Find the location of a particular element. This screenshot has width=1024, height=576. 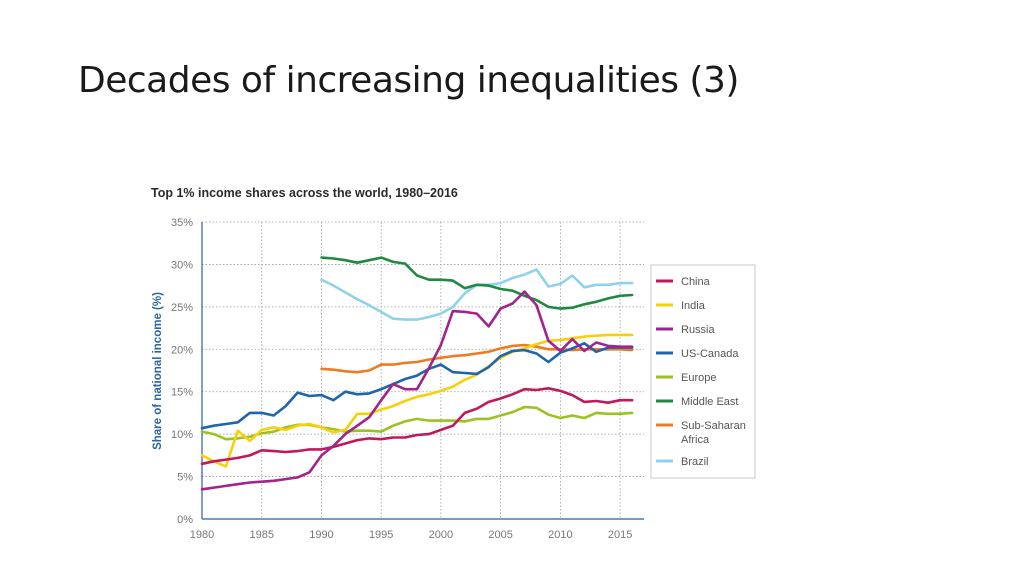

y-tick-label: 0% is located at coordinates (185, 520).